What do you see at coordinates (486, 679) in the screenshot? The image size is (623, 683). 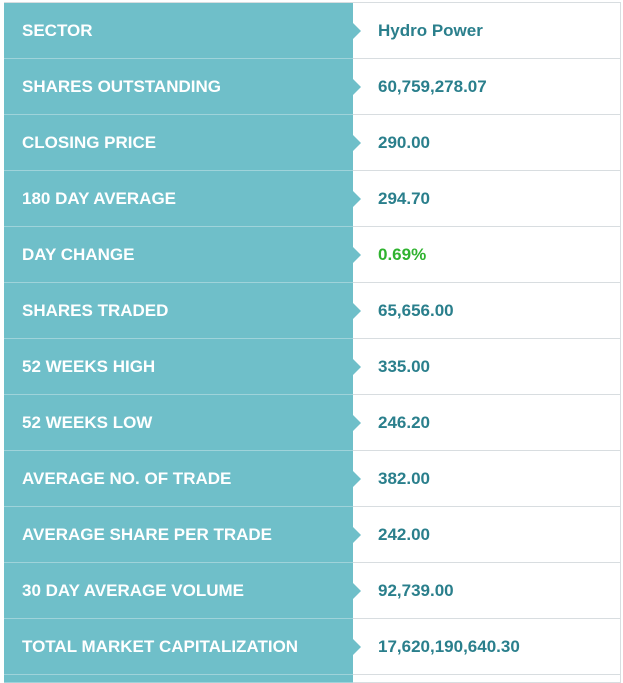 I see `stat-value-empty` at bounding box center [486, 679].